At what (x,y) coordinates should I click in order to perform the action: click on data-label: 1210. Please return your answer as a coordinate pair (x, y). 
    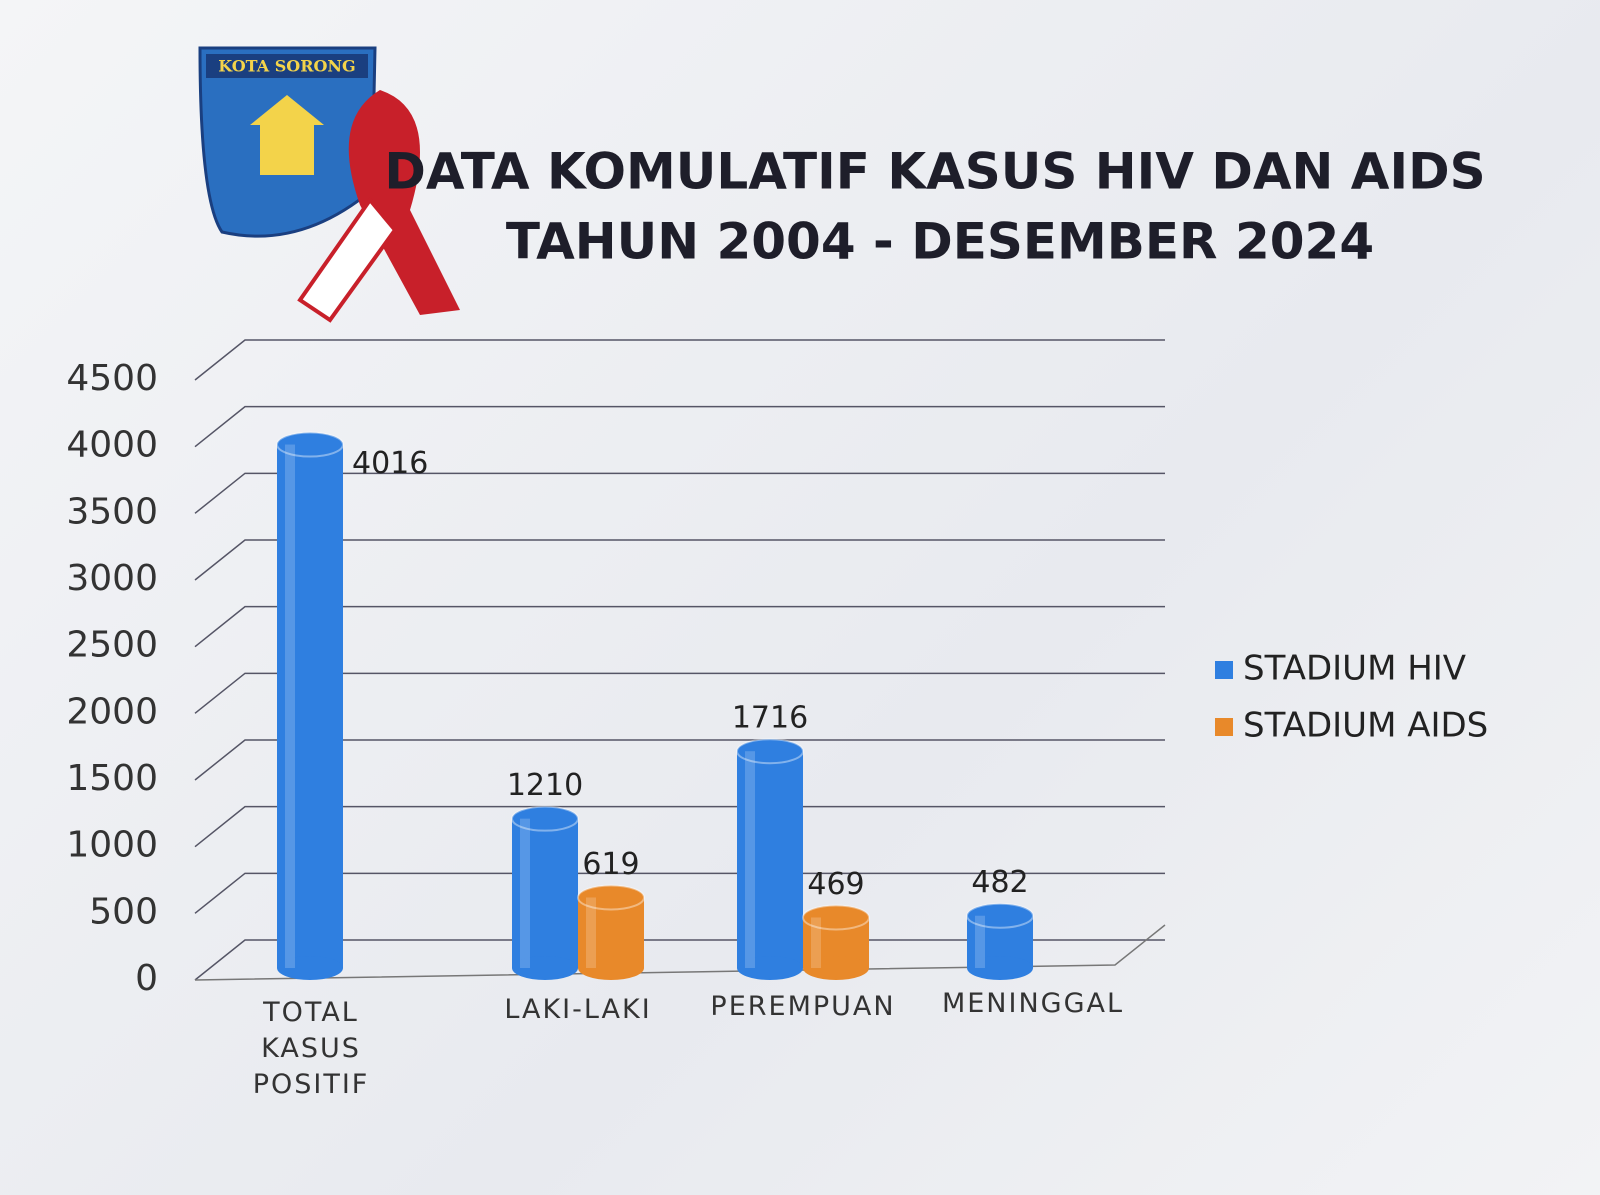
    Looking at the image, I should click on (545, 785).